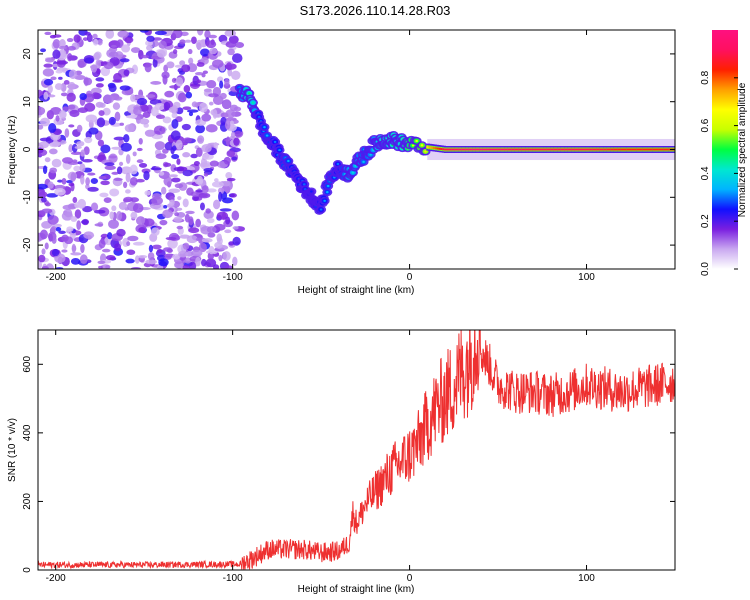 The width and height of the screenshot is (750, 600). Describe the element at coordinates (27, 364) in the screenshot. I see `y-tick-label: 600` at that location.